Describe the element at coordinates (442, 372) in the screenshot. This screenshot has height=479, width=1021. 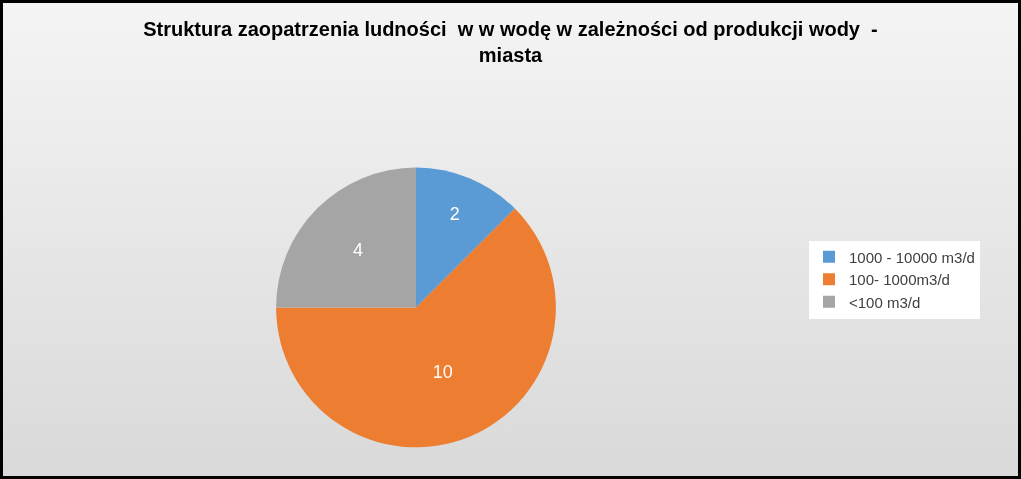
I see `data-label: 10` at that location.